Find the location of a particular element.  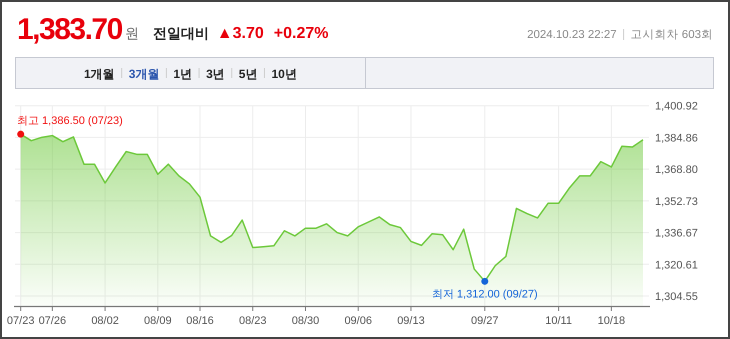

x-tick-label: 10/11 is located at coordinates (558, 321).